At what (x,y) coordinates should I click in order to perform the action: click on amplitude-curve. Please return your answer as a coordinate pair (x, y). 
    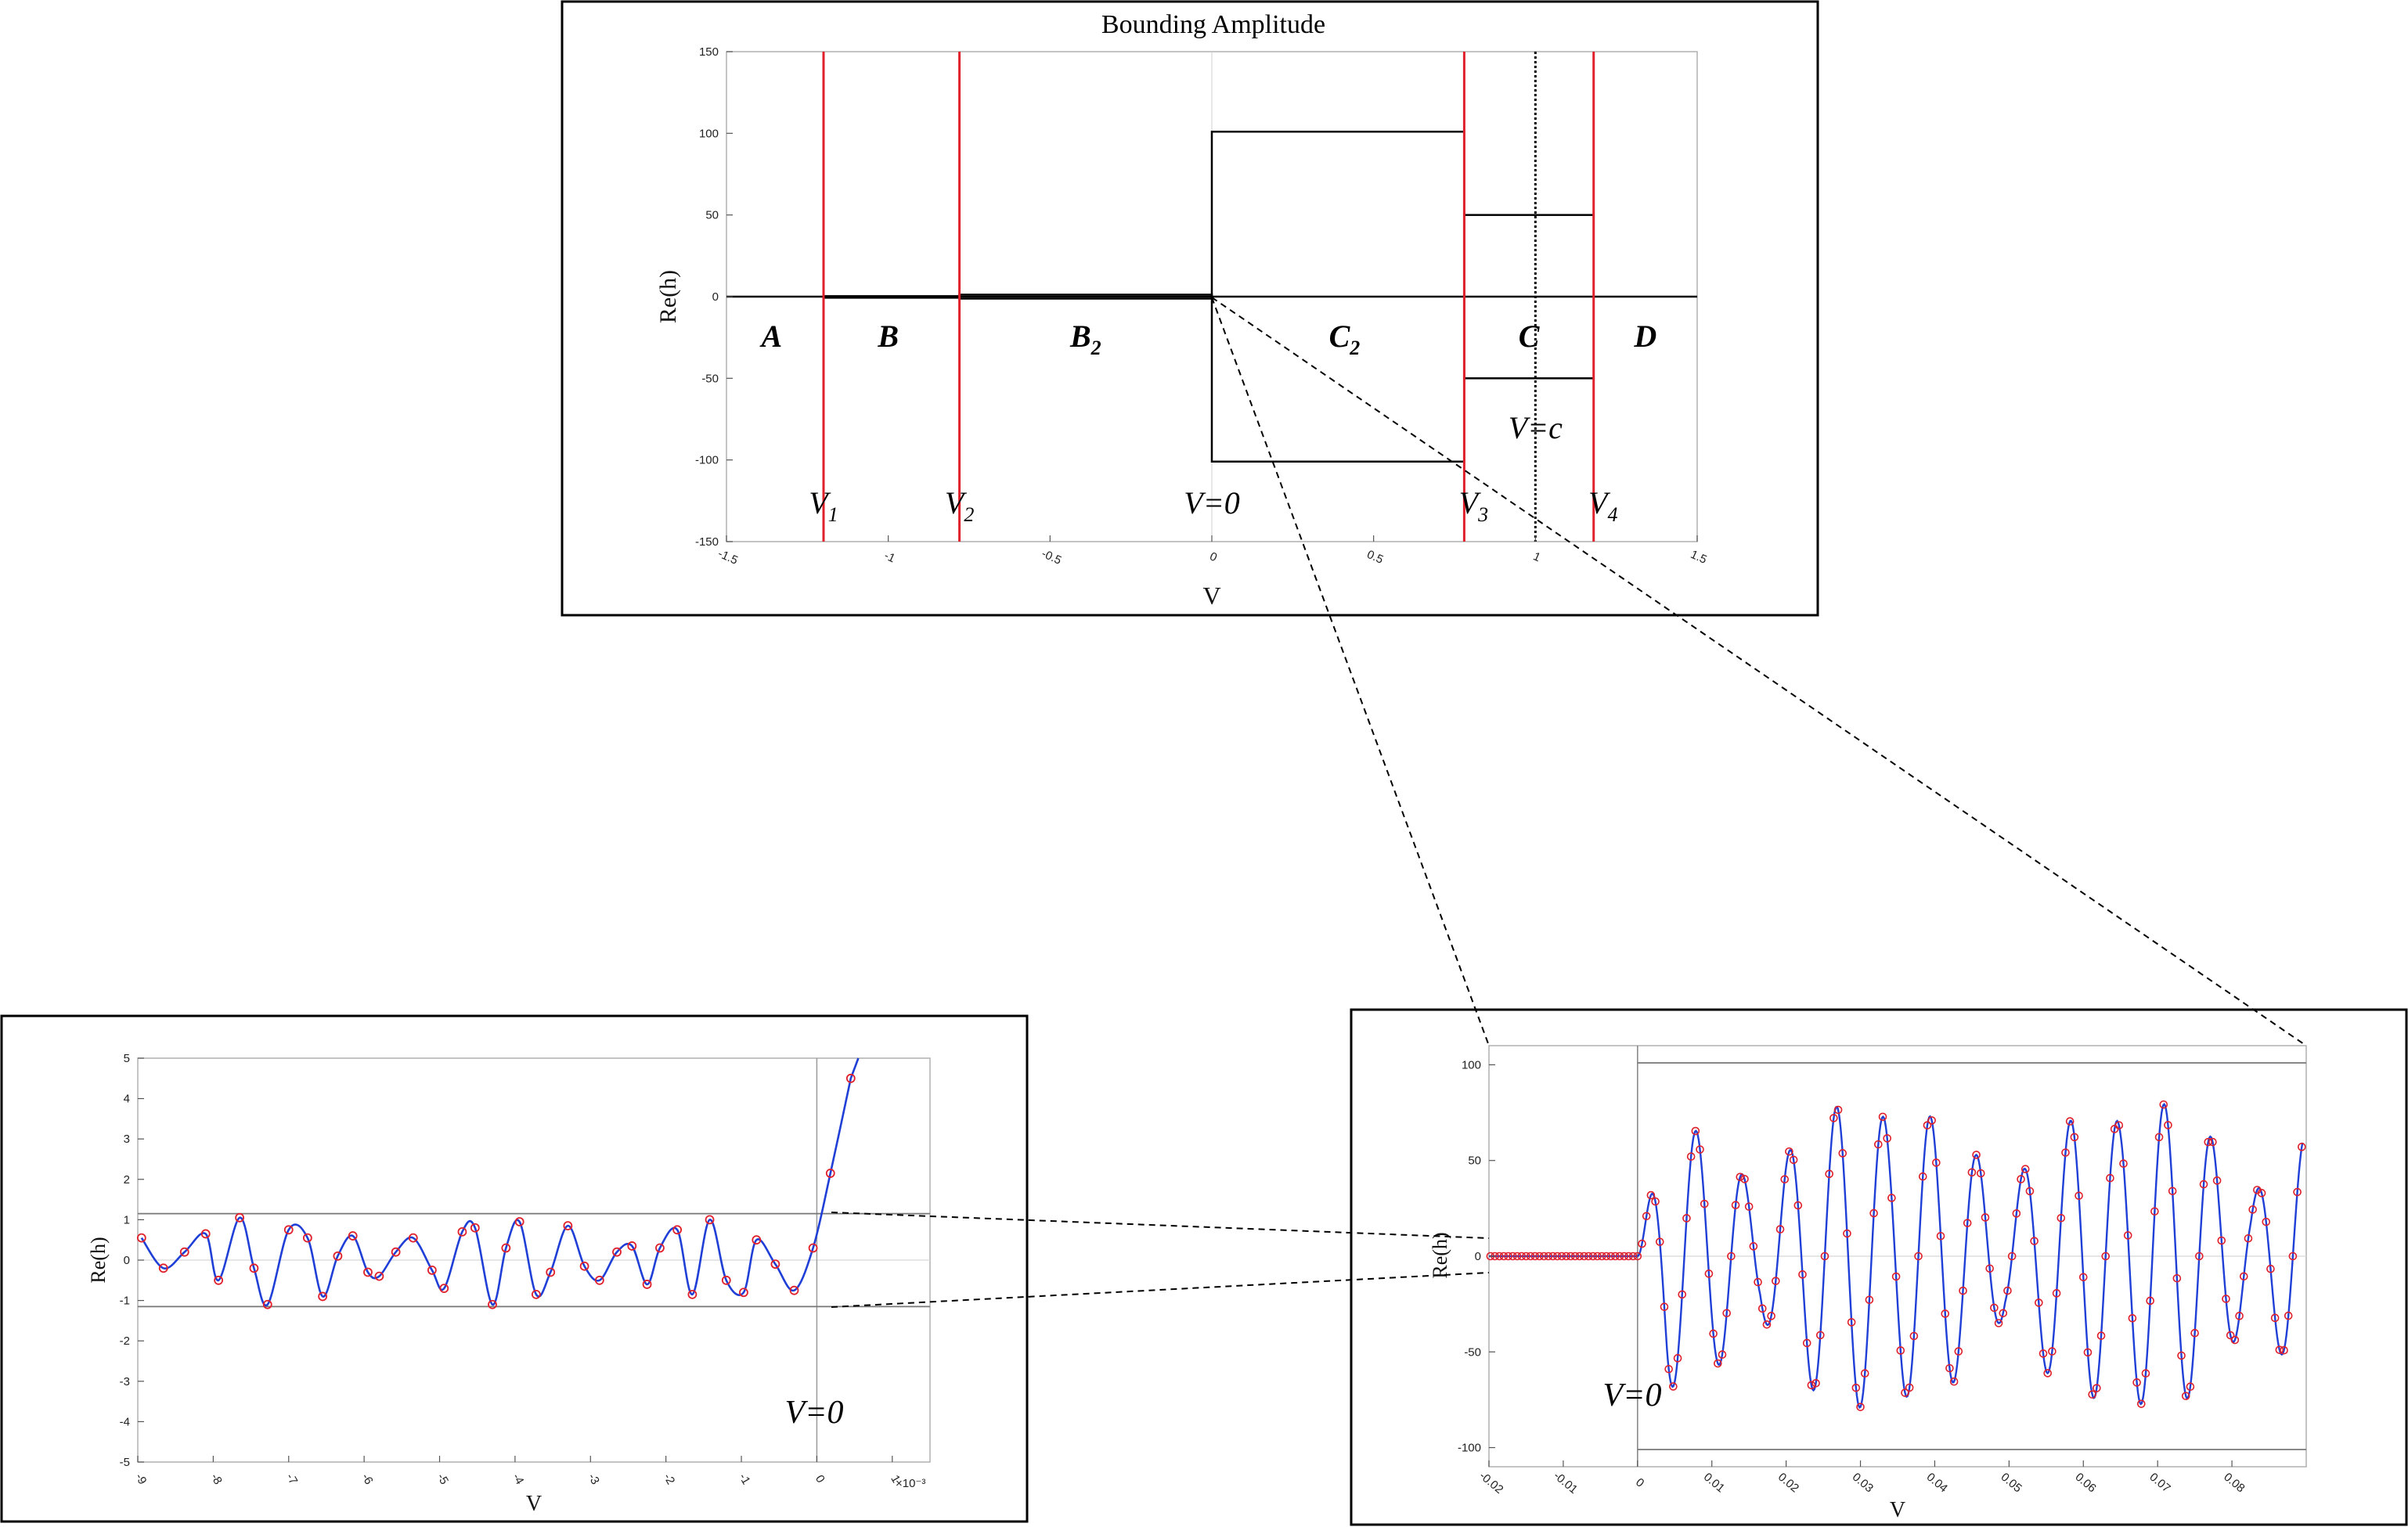
    Looking at the image, I should click on (500, 1182).